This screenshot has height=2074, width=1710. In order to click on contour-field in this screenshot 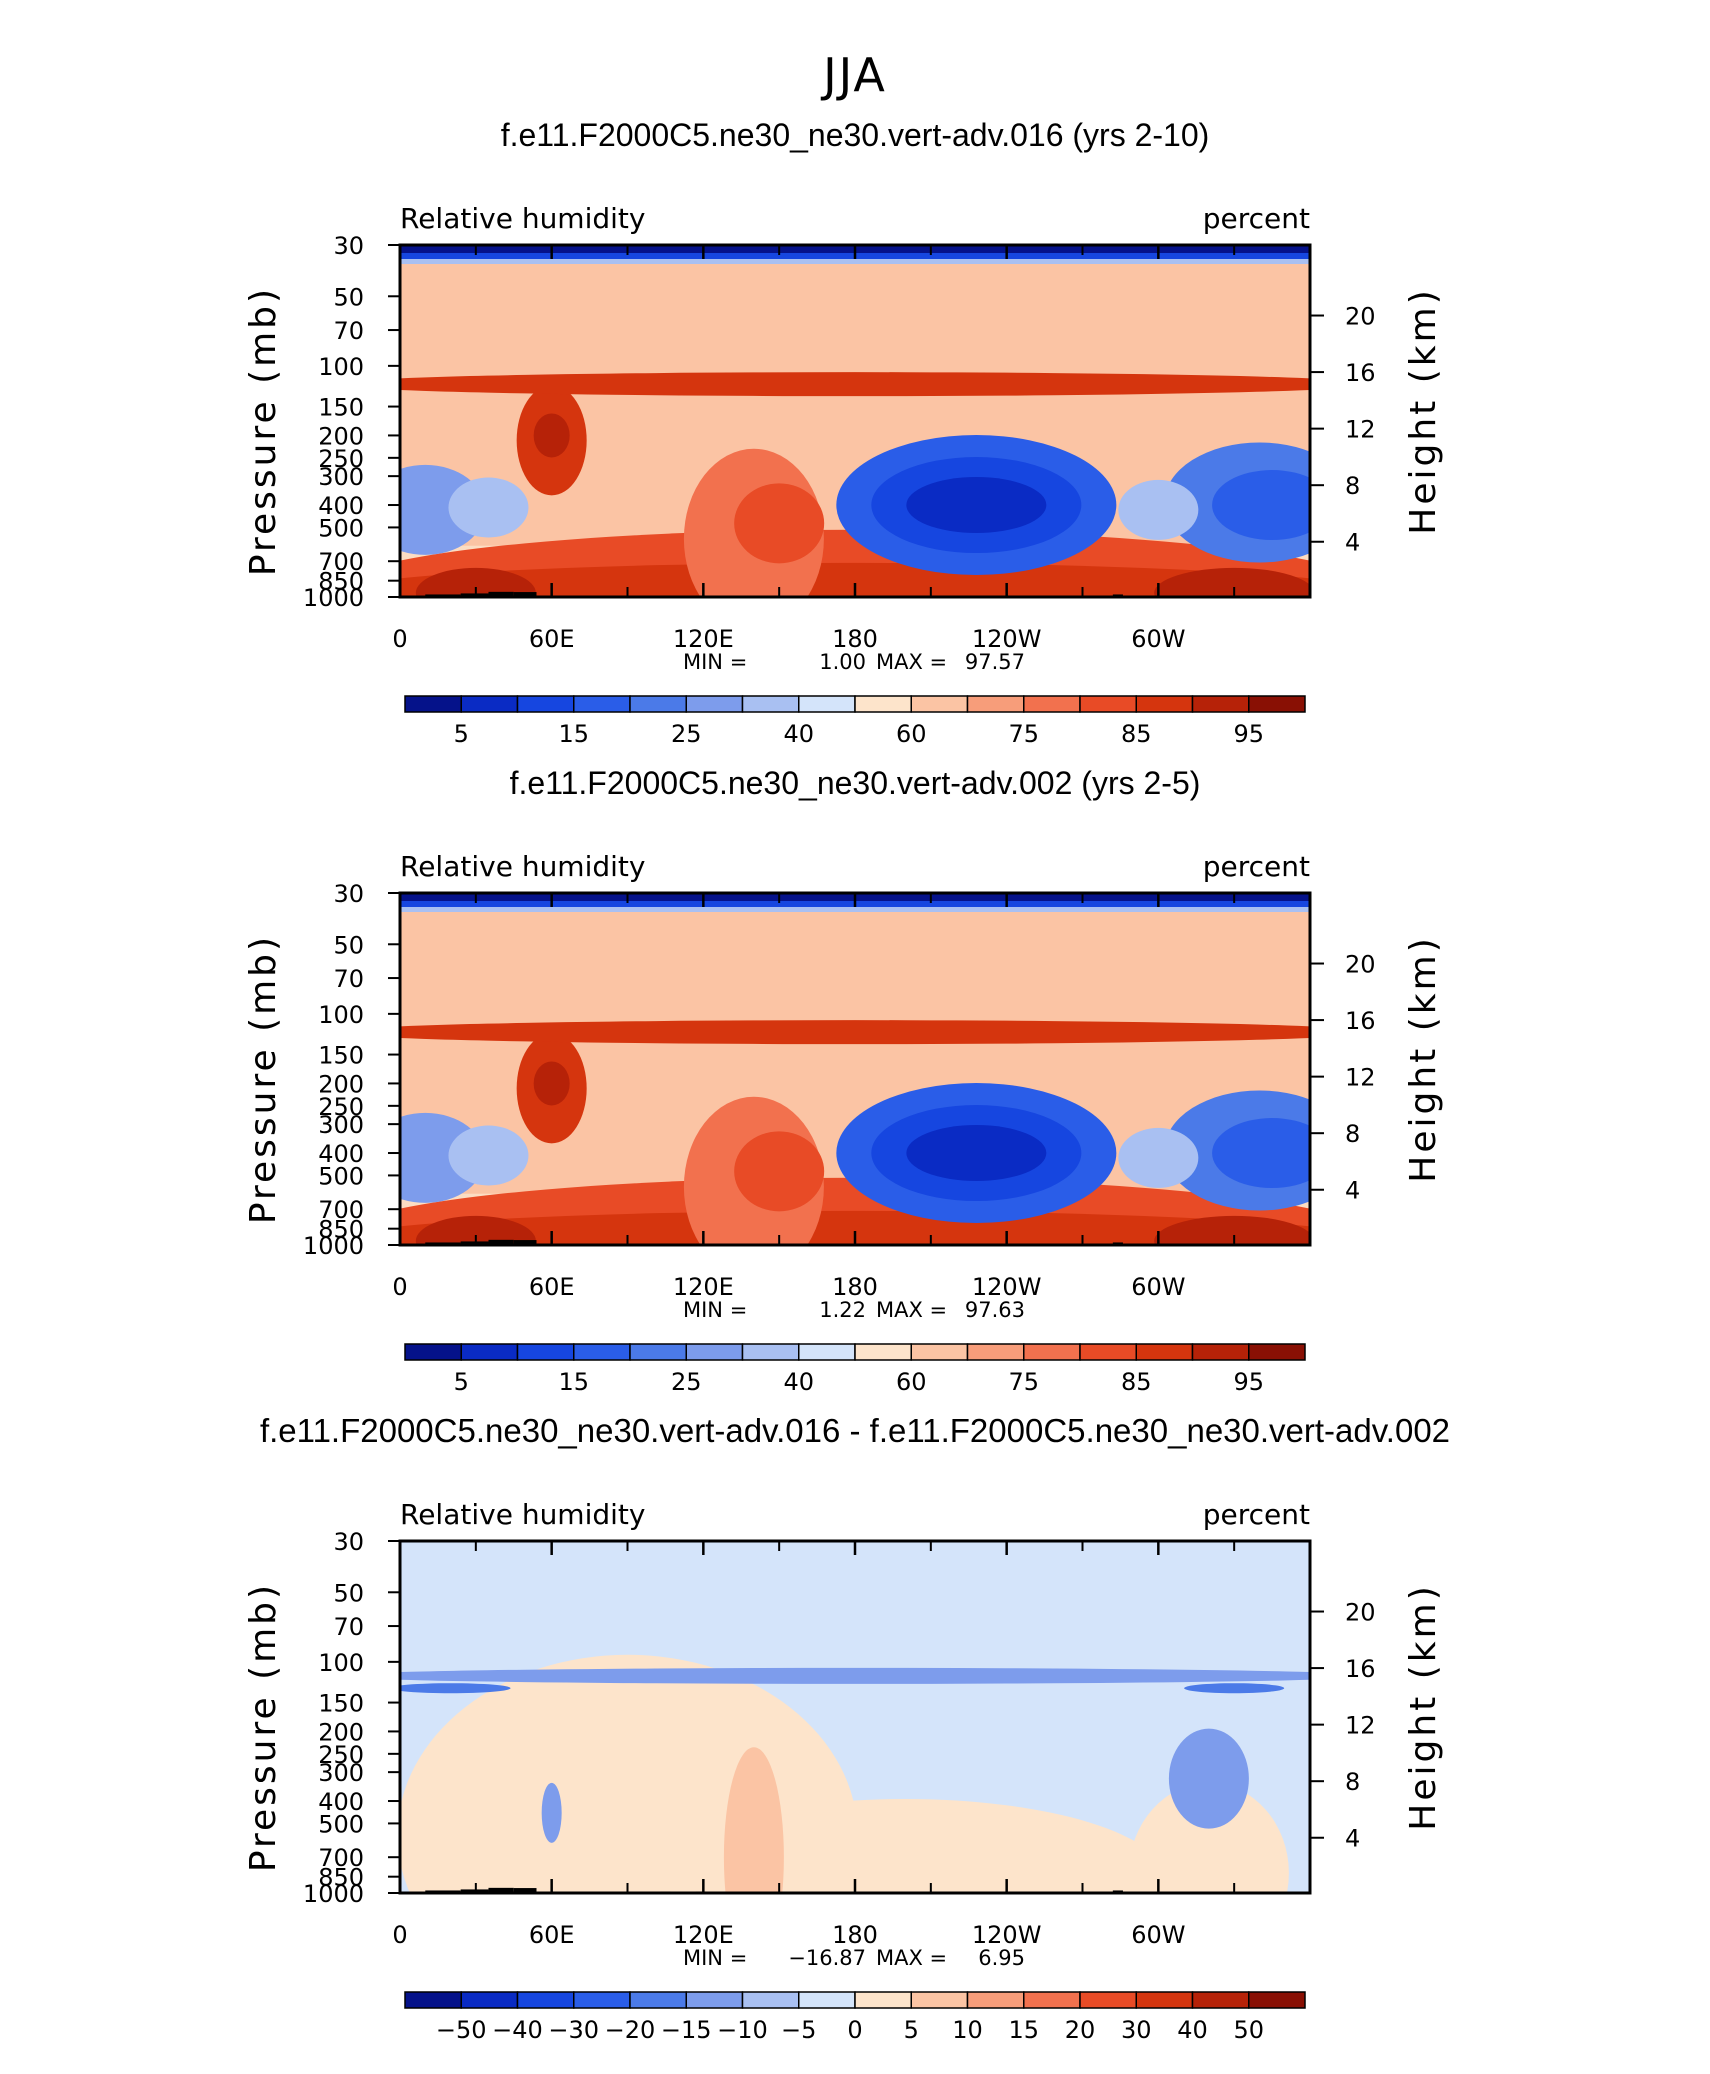, I will do `click(855, 421)`.